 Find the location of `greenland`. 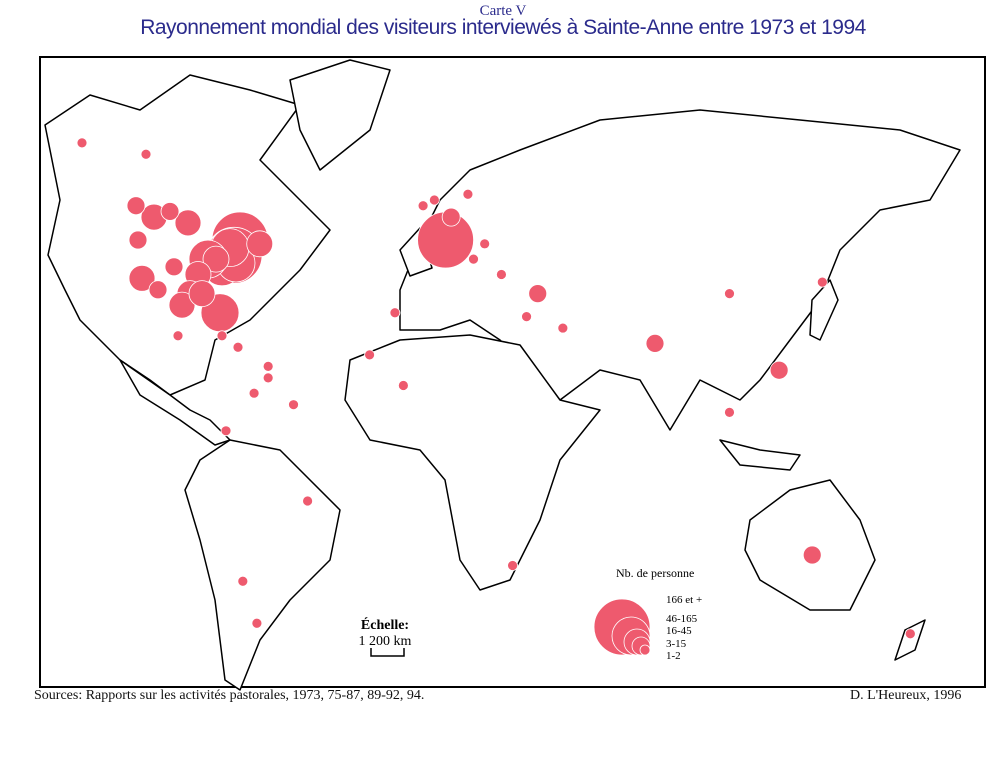

greenland is located at coordinates (340, 115).